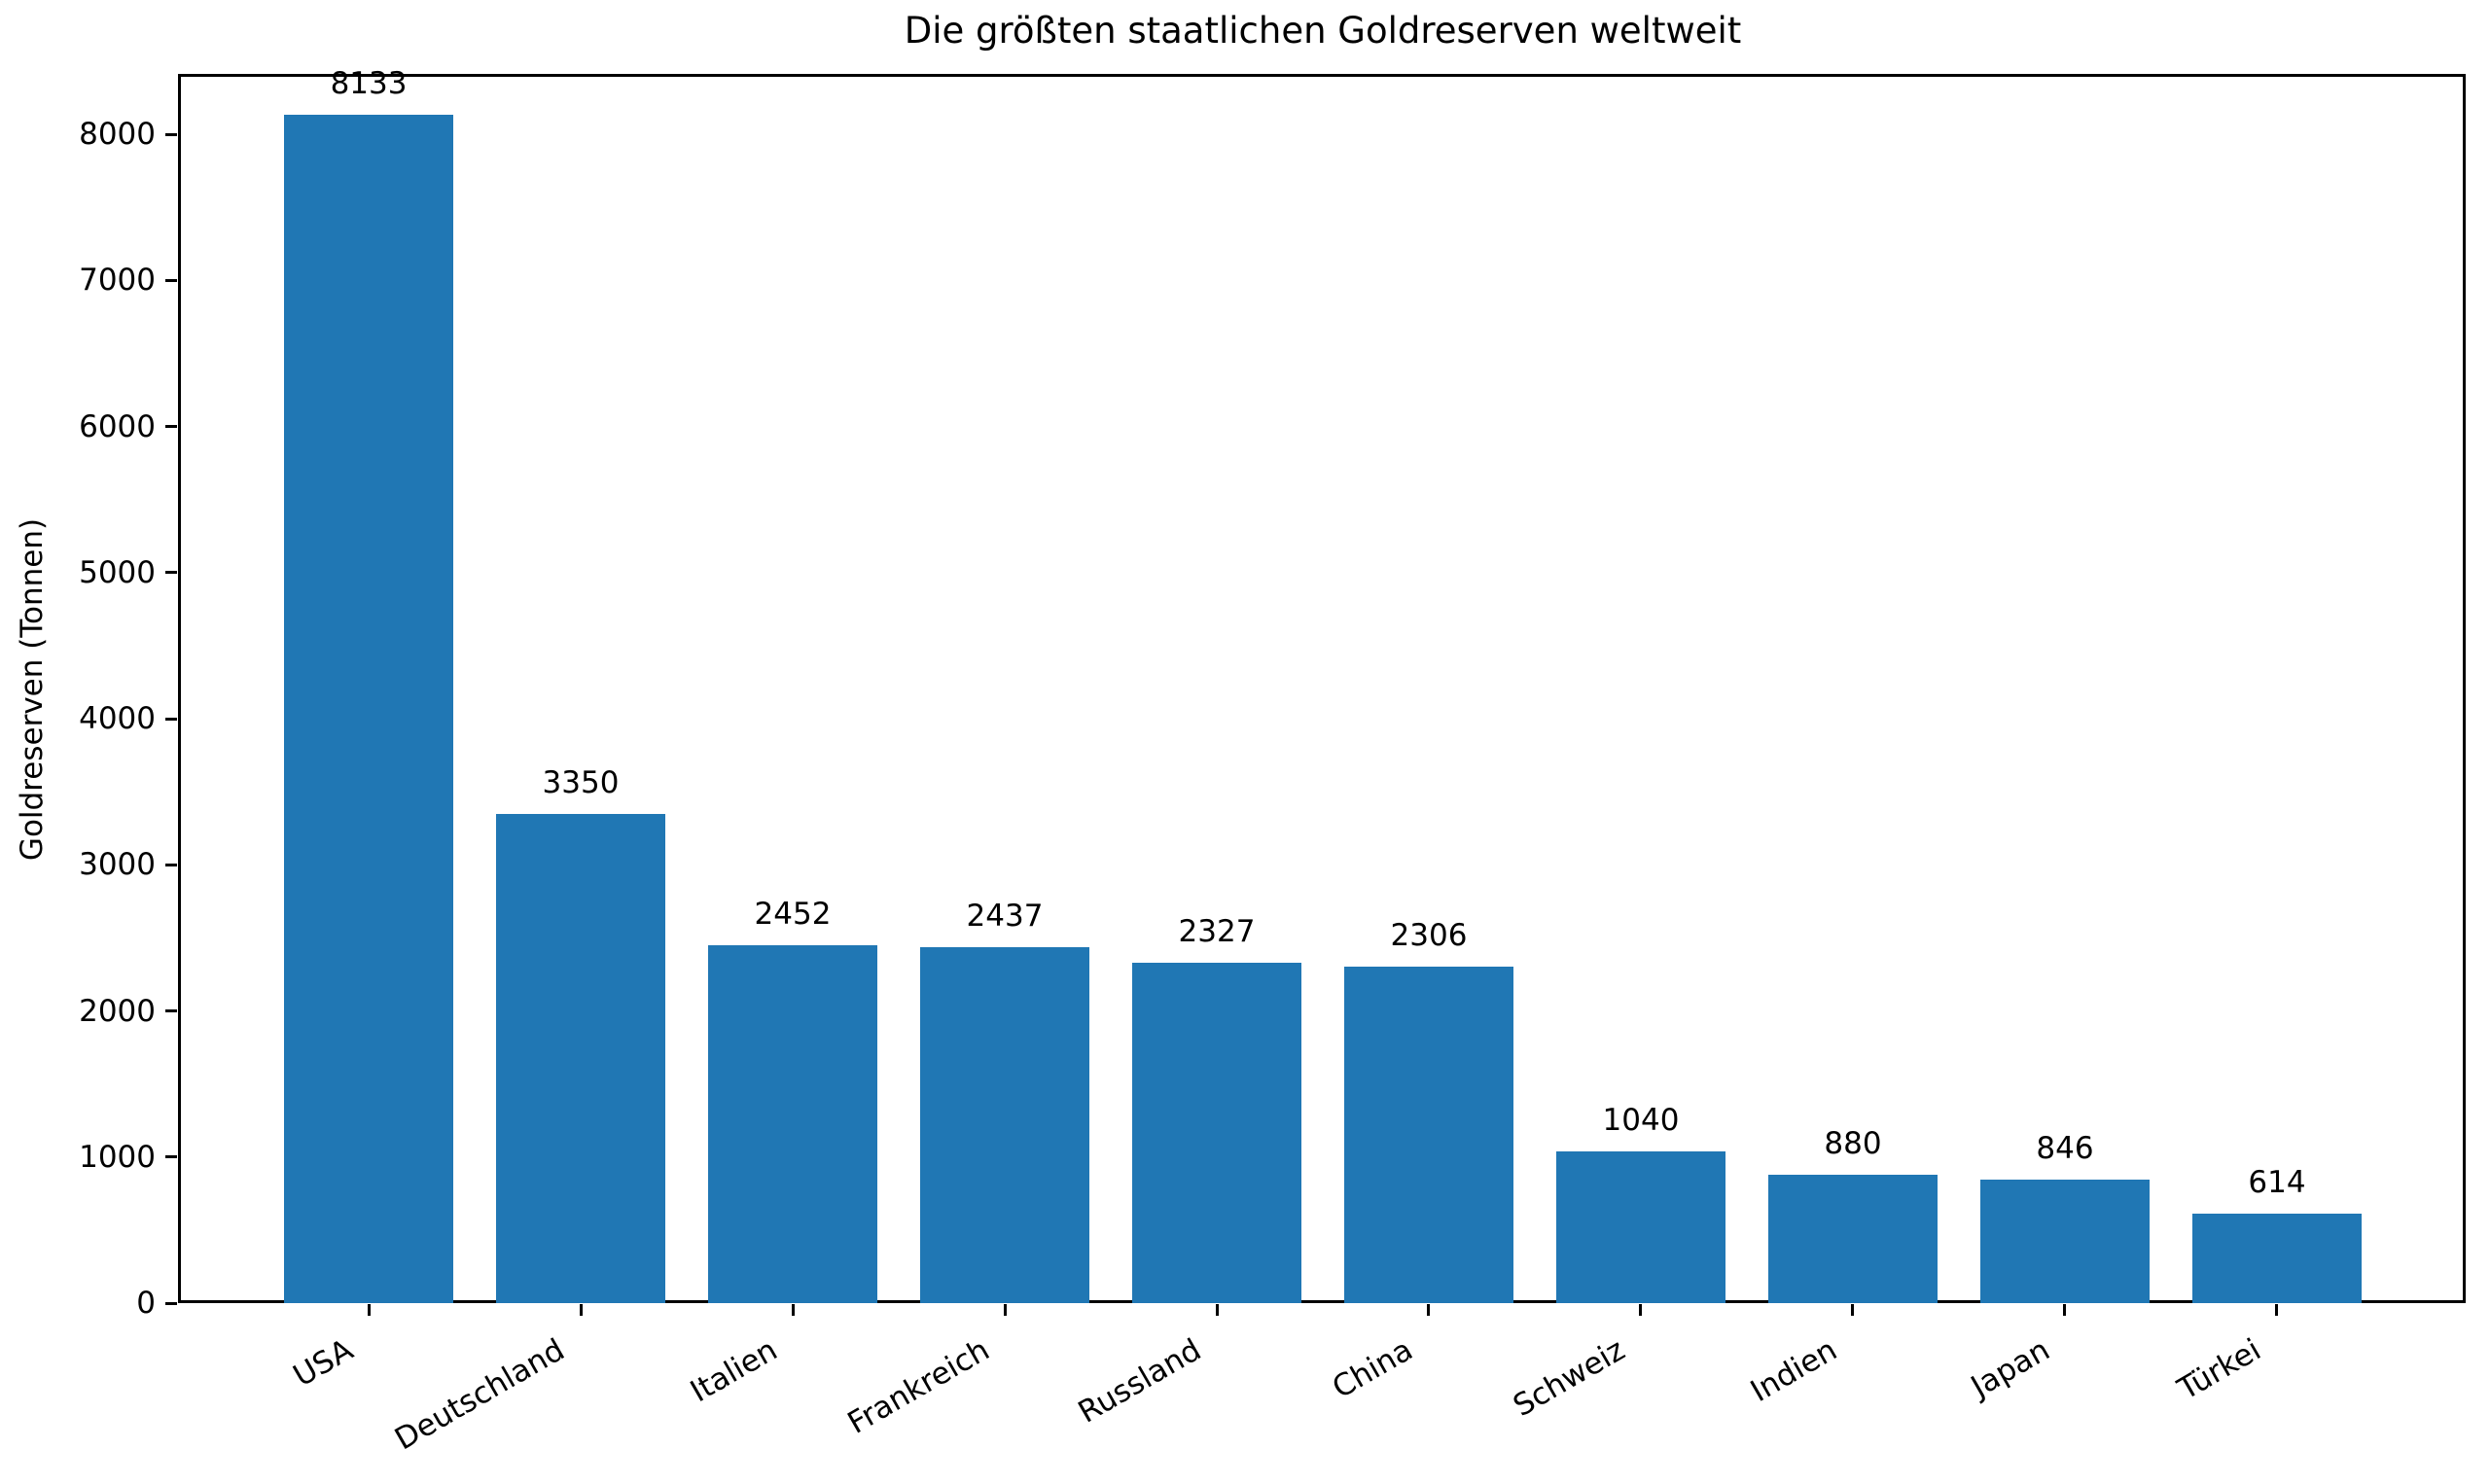  I want to click on x-tick-label: Schweiz, so click(1569, 1379).